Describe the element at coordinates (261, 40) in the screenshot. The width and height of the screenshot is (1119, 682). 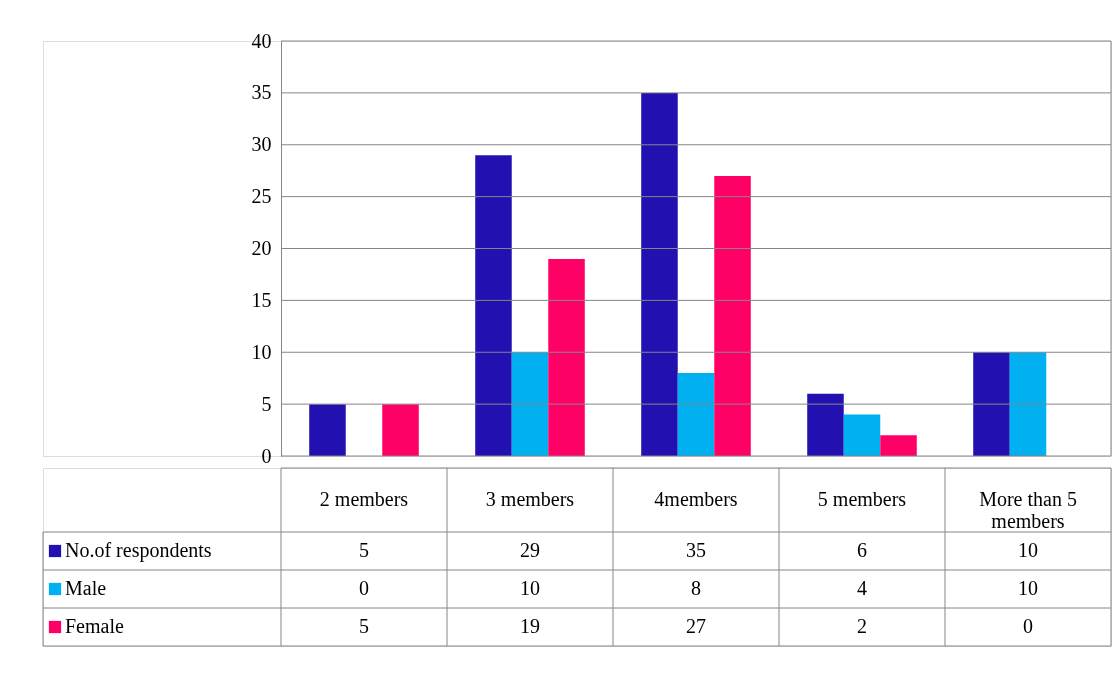
I see `y-tick-label: 40` at that location.